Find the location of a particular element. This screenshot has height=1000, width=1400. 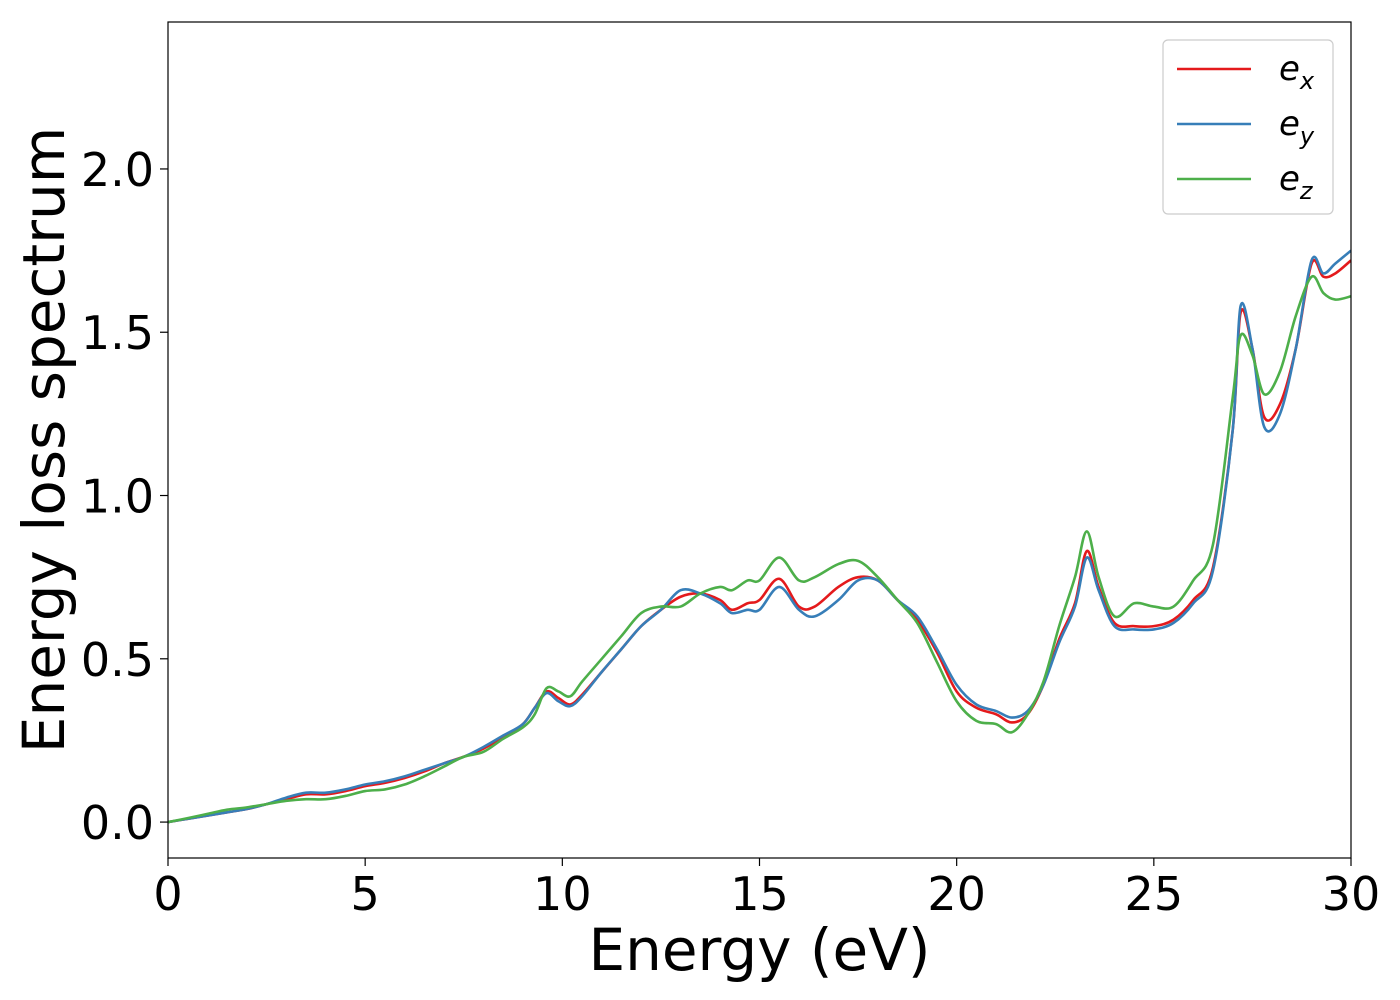

x-tick-label: 15 is located at coordinates (759, 894).